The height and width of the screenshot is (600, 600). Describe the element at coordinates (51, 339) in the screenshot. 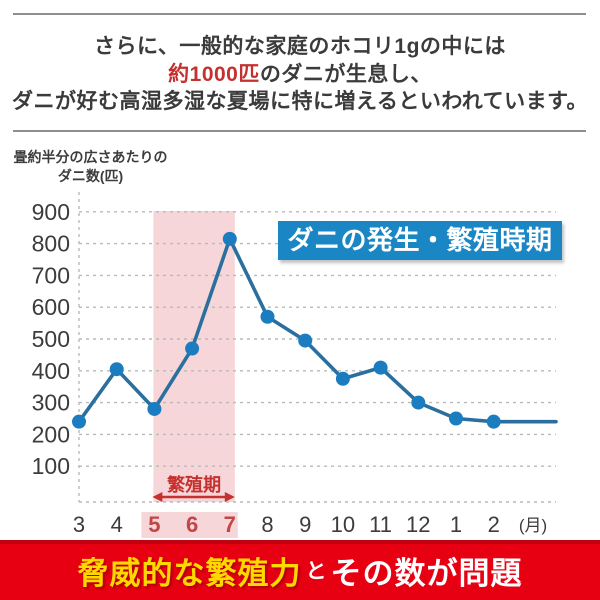

I see `y-tick-label: 500` at that location.